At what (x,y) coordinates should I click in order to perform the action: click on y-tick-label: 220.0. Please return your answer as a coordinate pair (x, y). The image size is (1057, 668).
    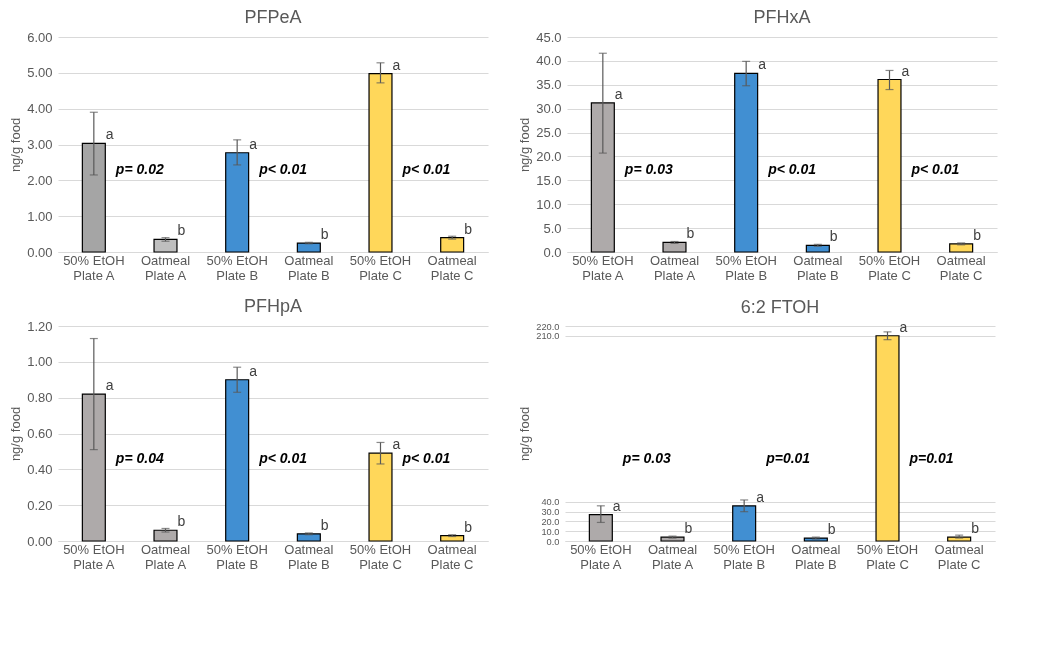
    Looking at the image, I should click on (548, 326).